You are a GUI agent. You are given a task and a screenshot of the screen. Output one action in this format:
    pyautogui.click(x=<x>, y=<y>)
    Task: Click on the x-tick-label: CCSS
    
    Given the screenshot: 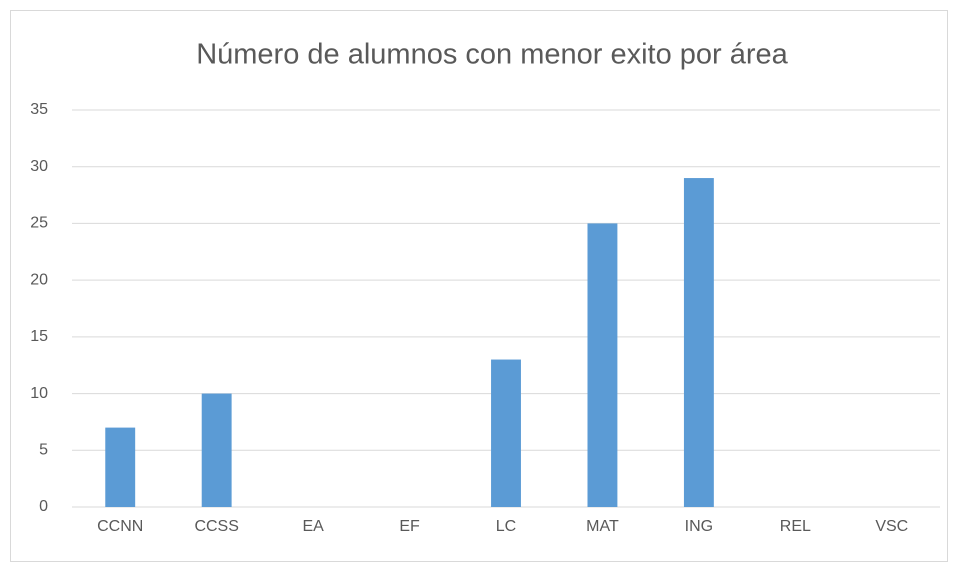 What is the action you would take?
    pyautogui.click(x=216, y=526)
    